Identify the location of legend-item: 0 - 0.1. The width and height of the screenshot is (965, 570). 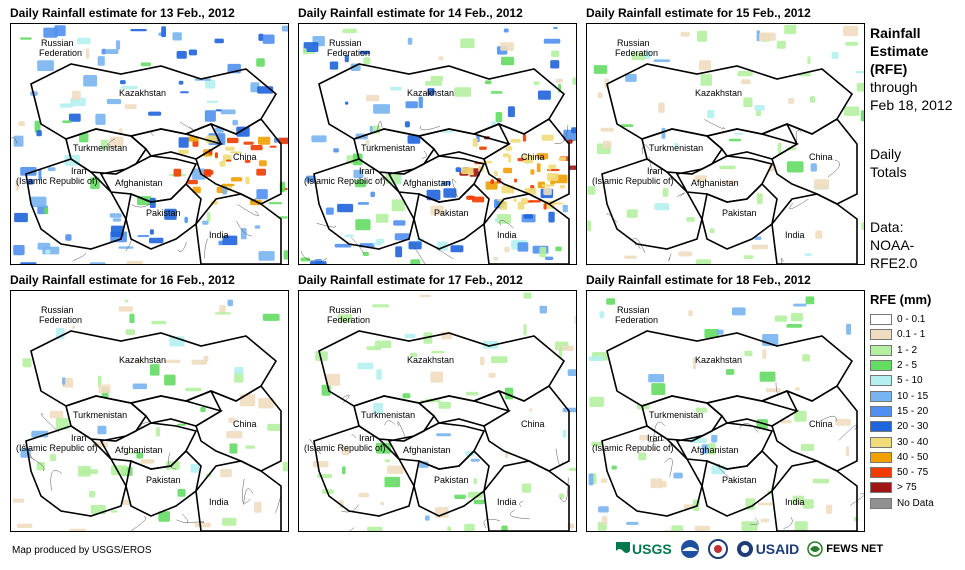
(902, 319).